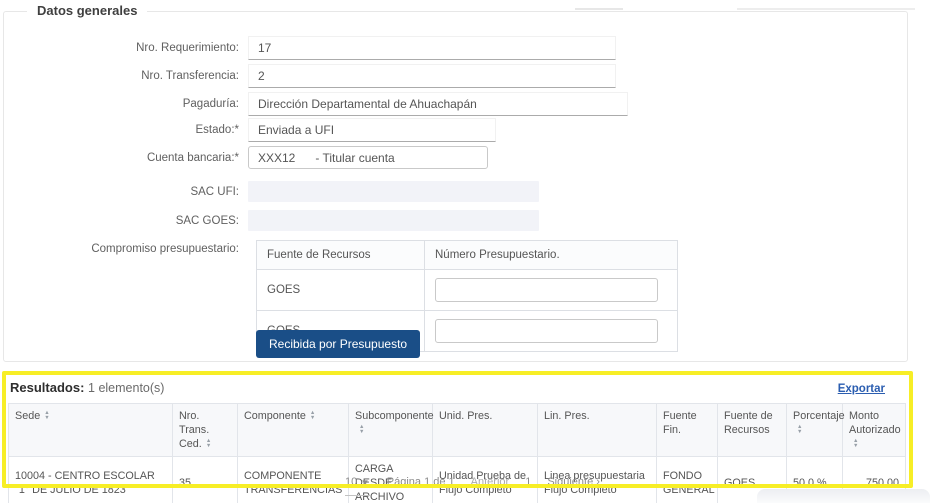 The height and width of the screenshot is (503, 930). Describe the element at coordinates (87, 387) in the screenshot. I see `results-title: Resultados: 1 elemento(s)` at that location.